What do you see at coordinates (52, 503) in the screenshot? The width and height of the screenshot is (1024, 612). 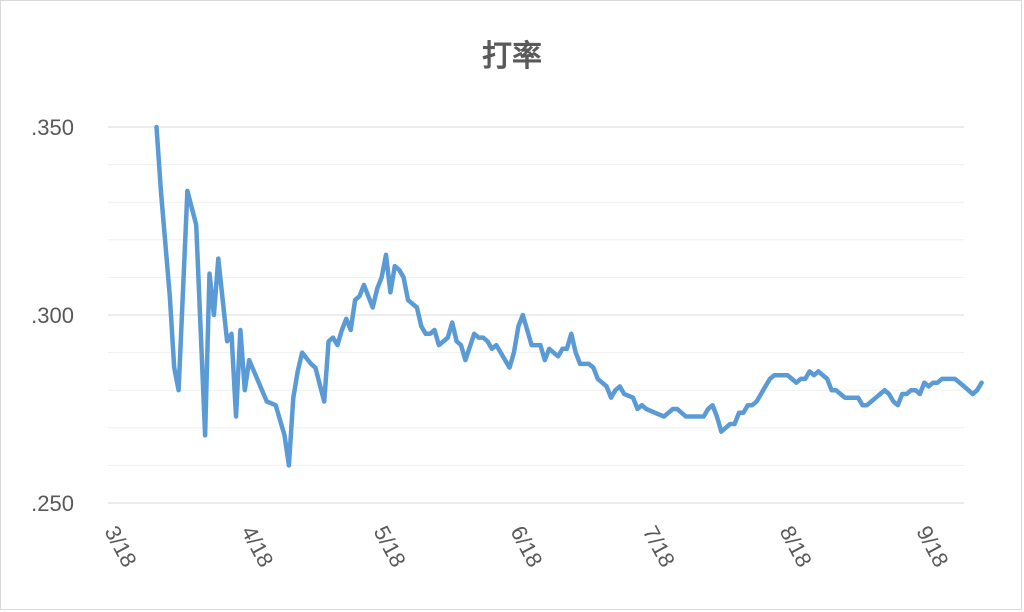 I see `y-tick-label: .250` at bounding box center [52, 503].